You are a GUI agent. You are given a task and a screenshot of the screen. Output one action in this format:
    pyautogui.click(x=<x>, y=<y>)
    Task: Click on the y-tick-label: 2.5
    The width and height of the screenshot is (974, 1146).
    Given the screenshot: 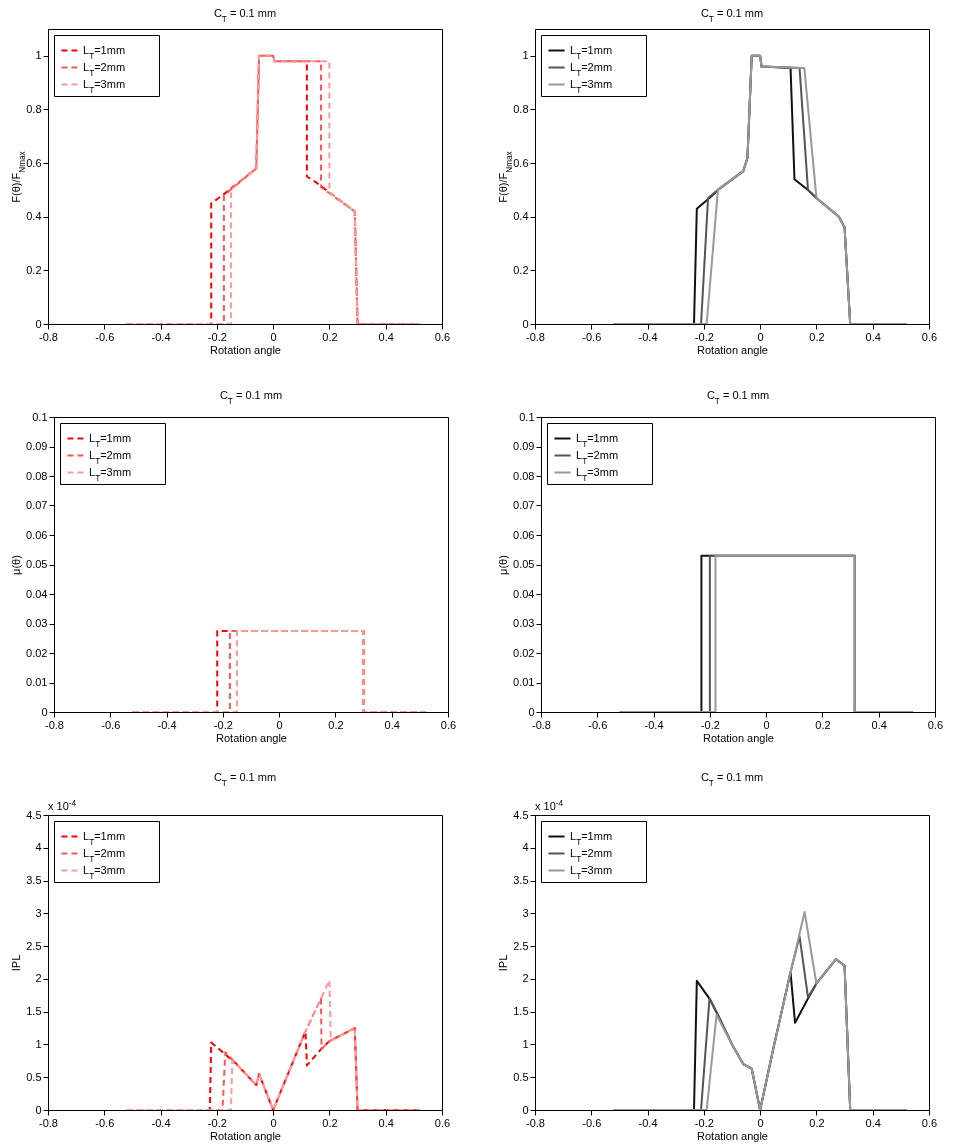 What is the action you would take?
    pyautogui.click(x=521, y=945)
    